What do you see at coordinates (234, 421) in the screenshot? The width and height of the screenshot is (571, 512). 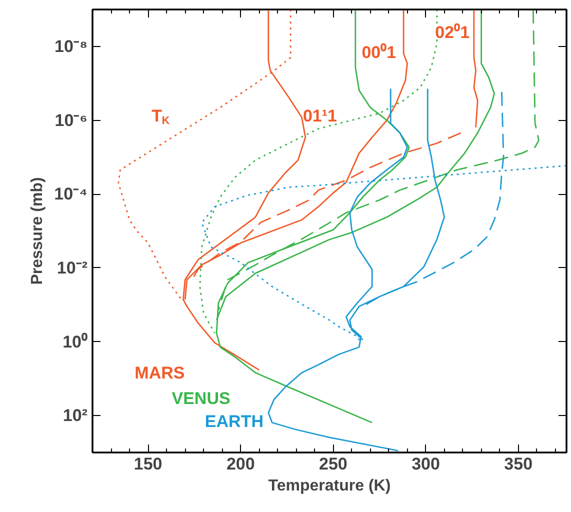 I see `annotation: EARTH` at bounding box center [234, 421].